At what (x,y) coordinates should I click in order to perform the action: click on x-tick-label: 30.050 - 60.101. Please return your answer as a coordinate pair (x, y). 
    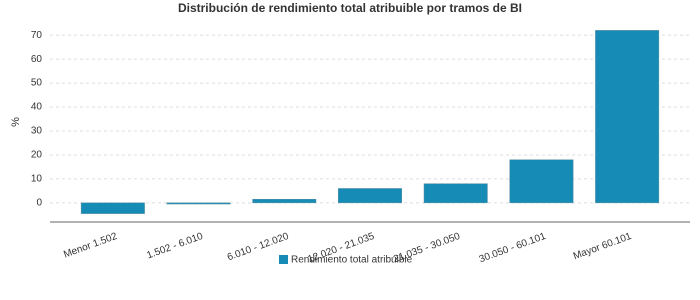
    Looking at the image, I should click on (513, 248).